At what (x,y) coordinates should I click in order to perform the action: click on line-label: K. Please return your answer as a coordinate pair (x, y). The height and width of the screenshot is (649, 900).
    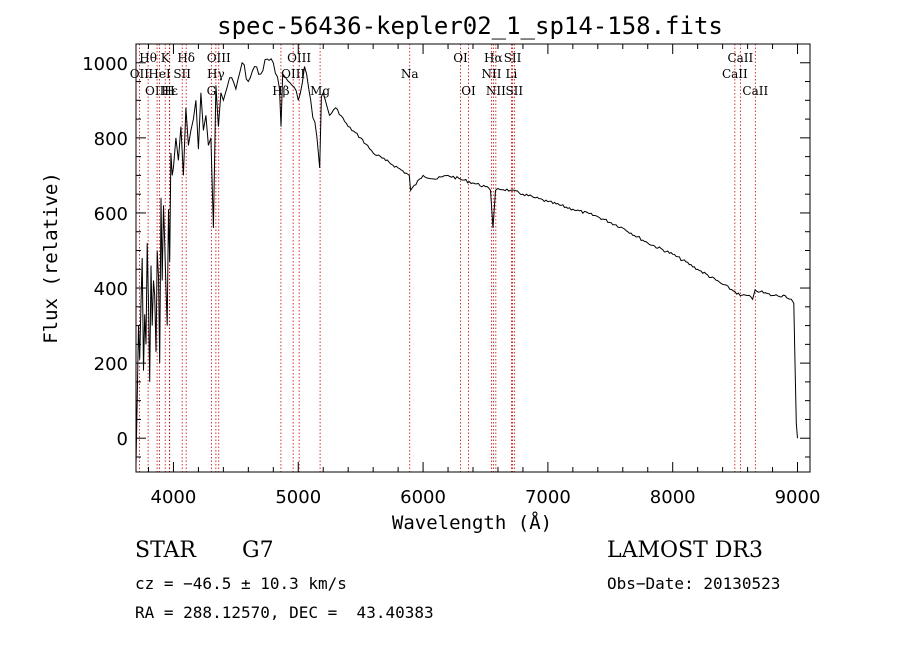
    Looking at the image, I should click on (166, 58).